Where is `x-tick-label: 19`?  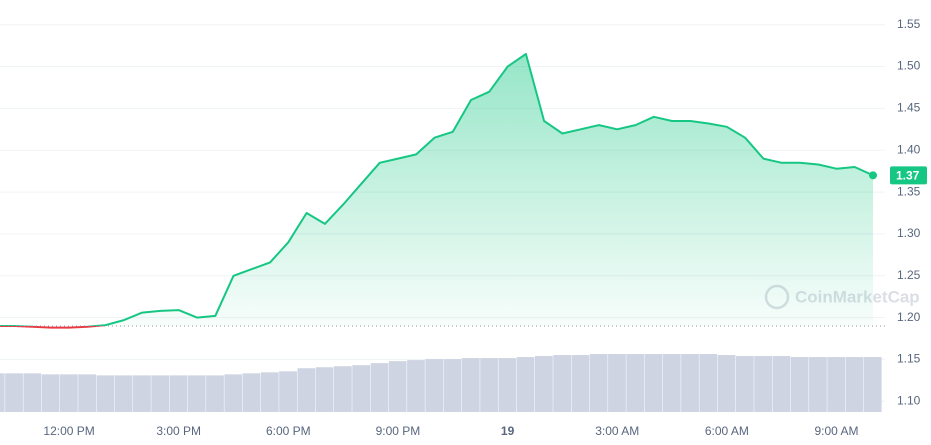
x-tick-label: 19 is located at coordinates (508, 431).